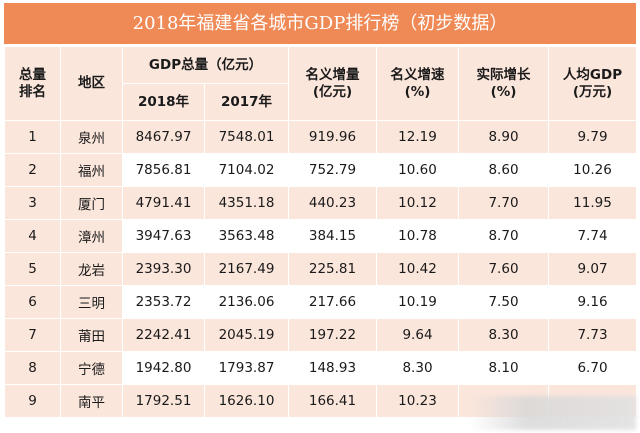 Image resolution: width=640 pixels, height=433 pixels. What do you see at coordinates (246, 137) in the screenshot?
I see `cell-gdp-2017: 7548.01` at bounding box center [246, 137].